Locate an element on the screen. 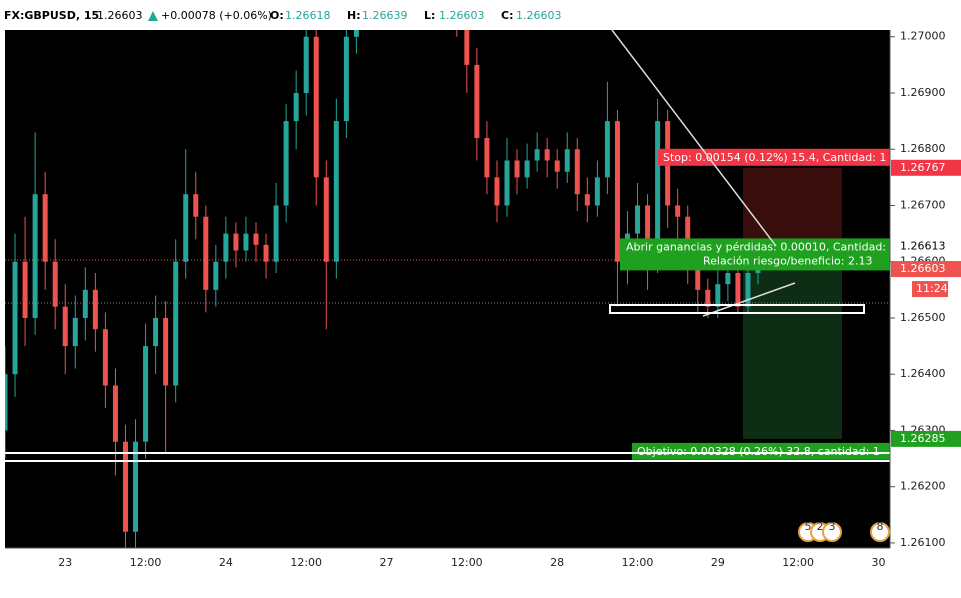 The image size is (961, 598). x-tick-label: 27 is located at coordinates (387, 562).